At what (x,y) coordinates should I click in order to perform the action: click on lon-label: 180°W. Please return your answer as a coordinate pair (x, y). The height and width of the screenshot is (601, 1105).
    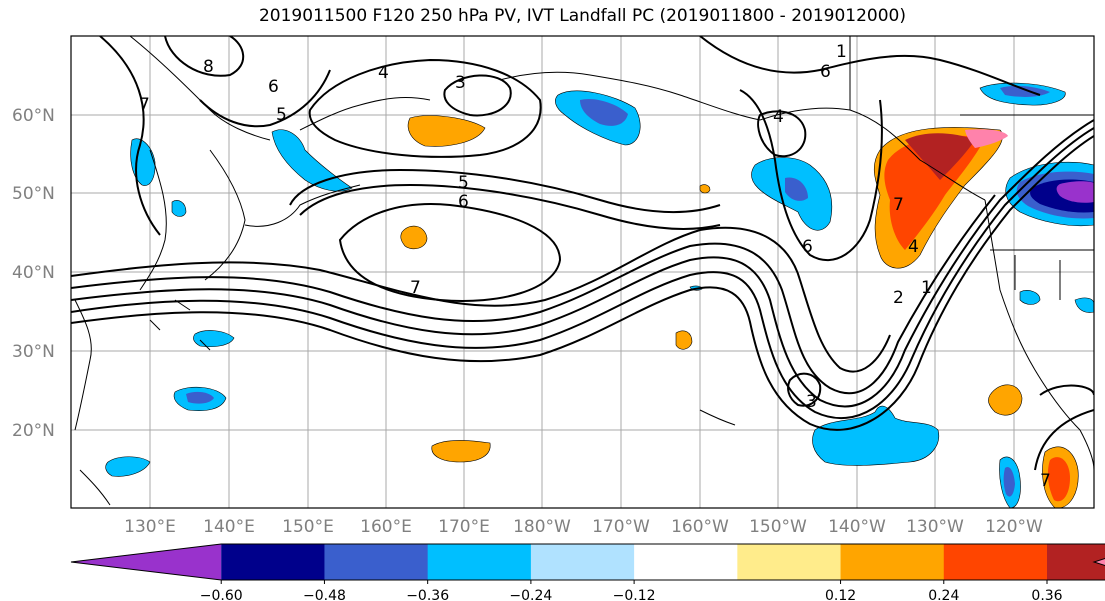
    Looking at the image, I should click on (542, 527).